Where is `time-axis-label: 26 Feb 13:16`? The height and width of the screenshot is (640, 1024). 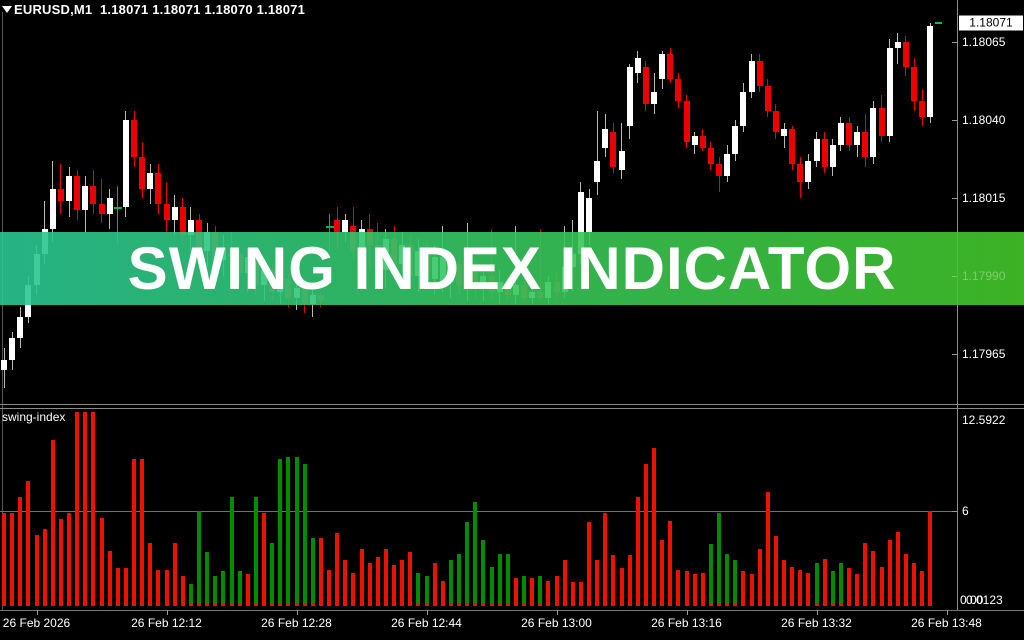
time-axis-label: 26 Feb 13:16 is located at coordinates (686, 623).